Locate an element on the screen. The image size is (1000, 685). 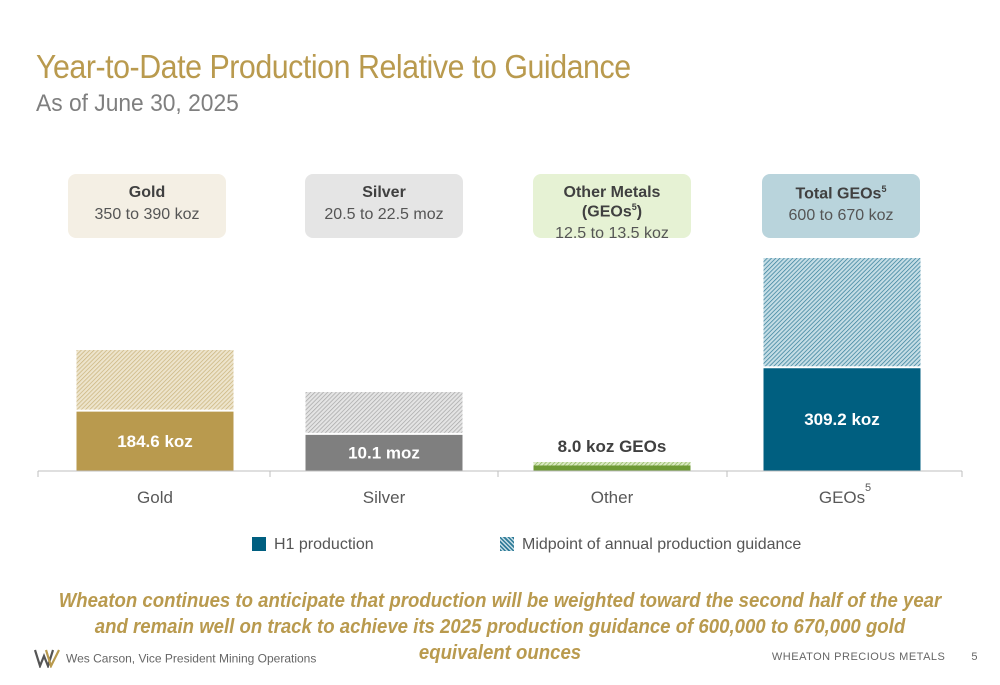
guidance-box-silver: Silver 20.5 to 22.5 moz is located at coordinates (384, 206).